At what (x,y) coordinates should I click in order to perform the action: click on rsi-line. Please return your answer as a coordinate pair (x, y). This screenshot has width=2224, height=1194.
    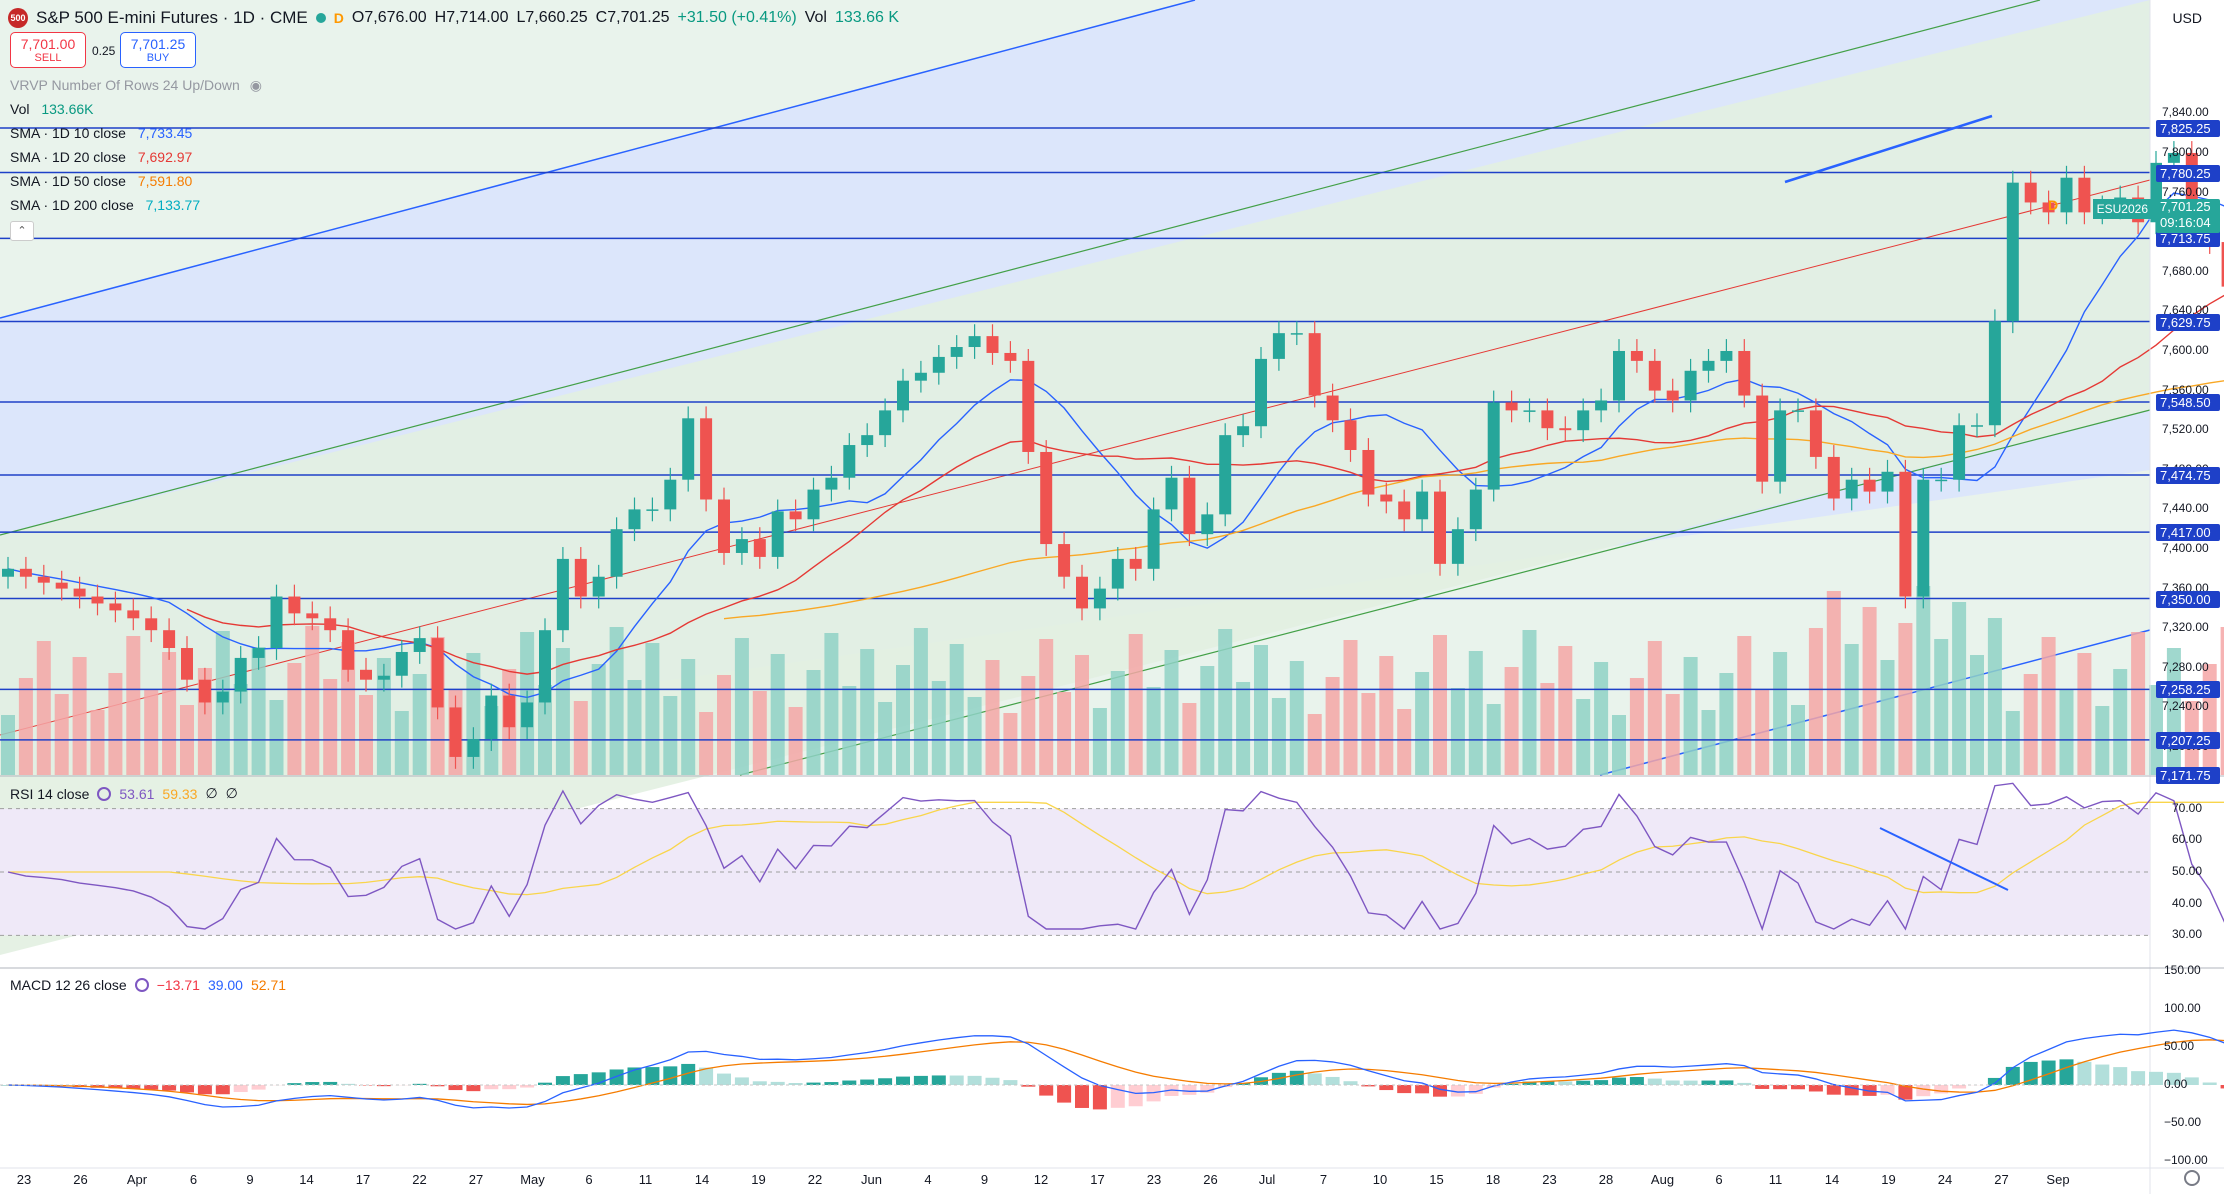
    Looking at the image, I should click on (1115, 857).